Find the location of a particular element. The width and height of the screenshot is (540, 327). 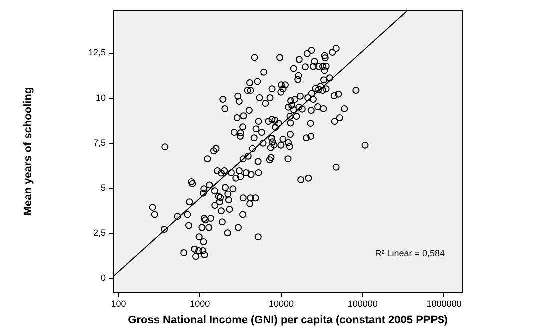

x-tick-label: 100 is located at coordinates (118, 303).